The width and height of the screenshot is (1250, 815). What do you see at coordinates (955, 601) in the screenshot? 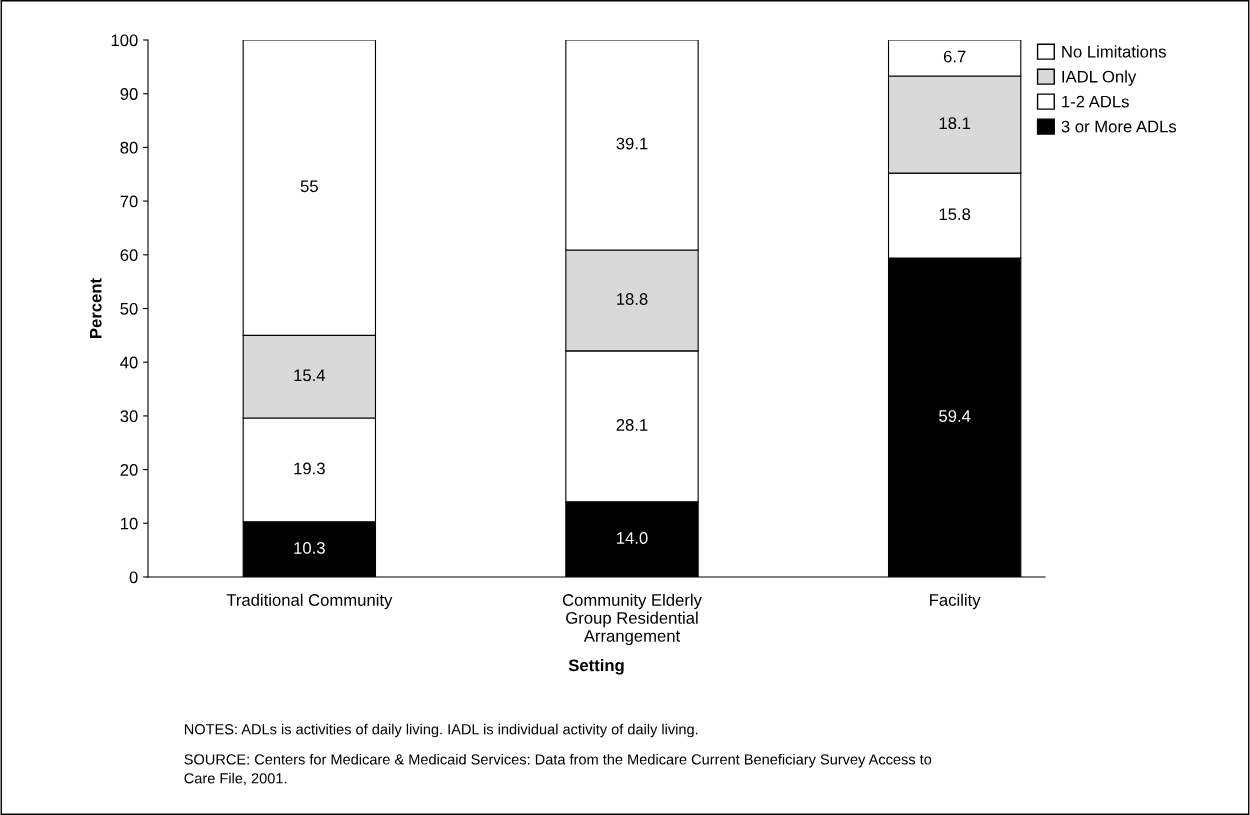
I see `x-tick-label: Facility` at bounding box center [955, 601].